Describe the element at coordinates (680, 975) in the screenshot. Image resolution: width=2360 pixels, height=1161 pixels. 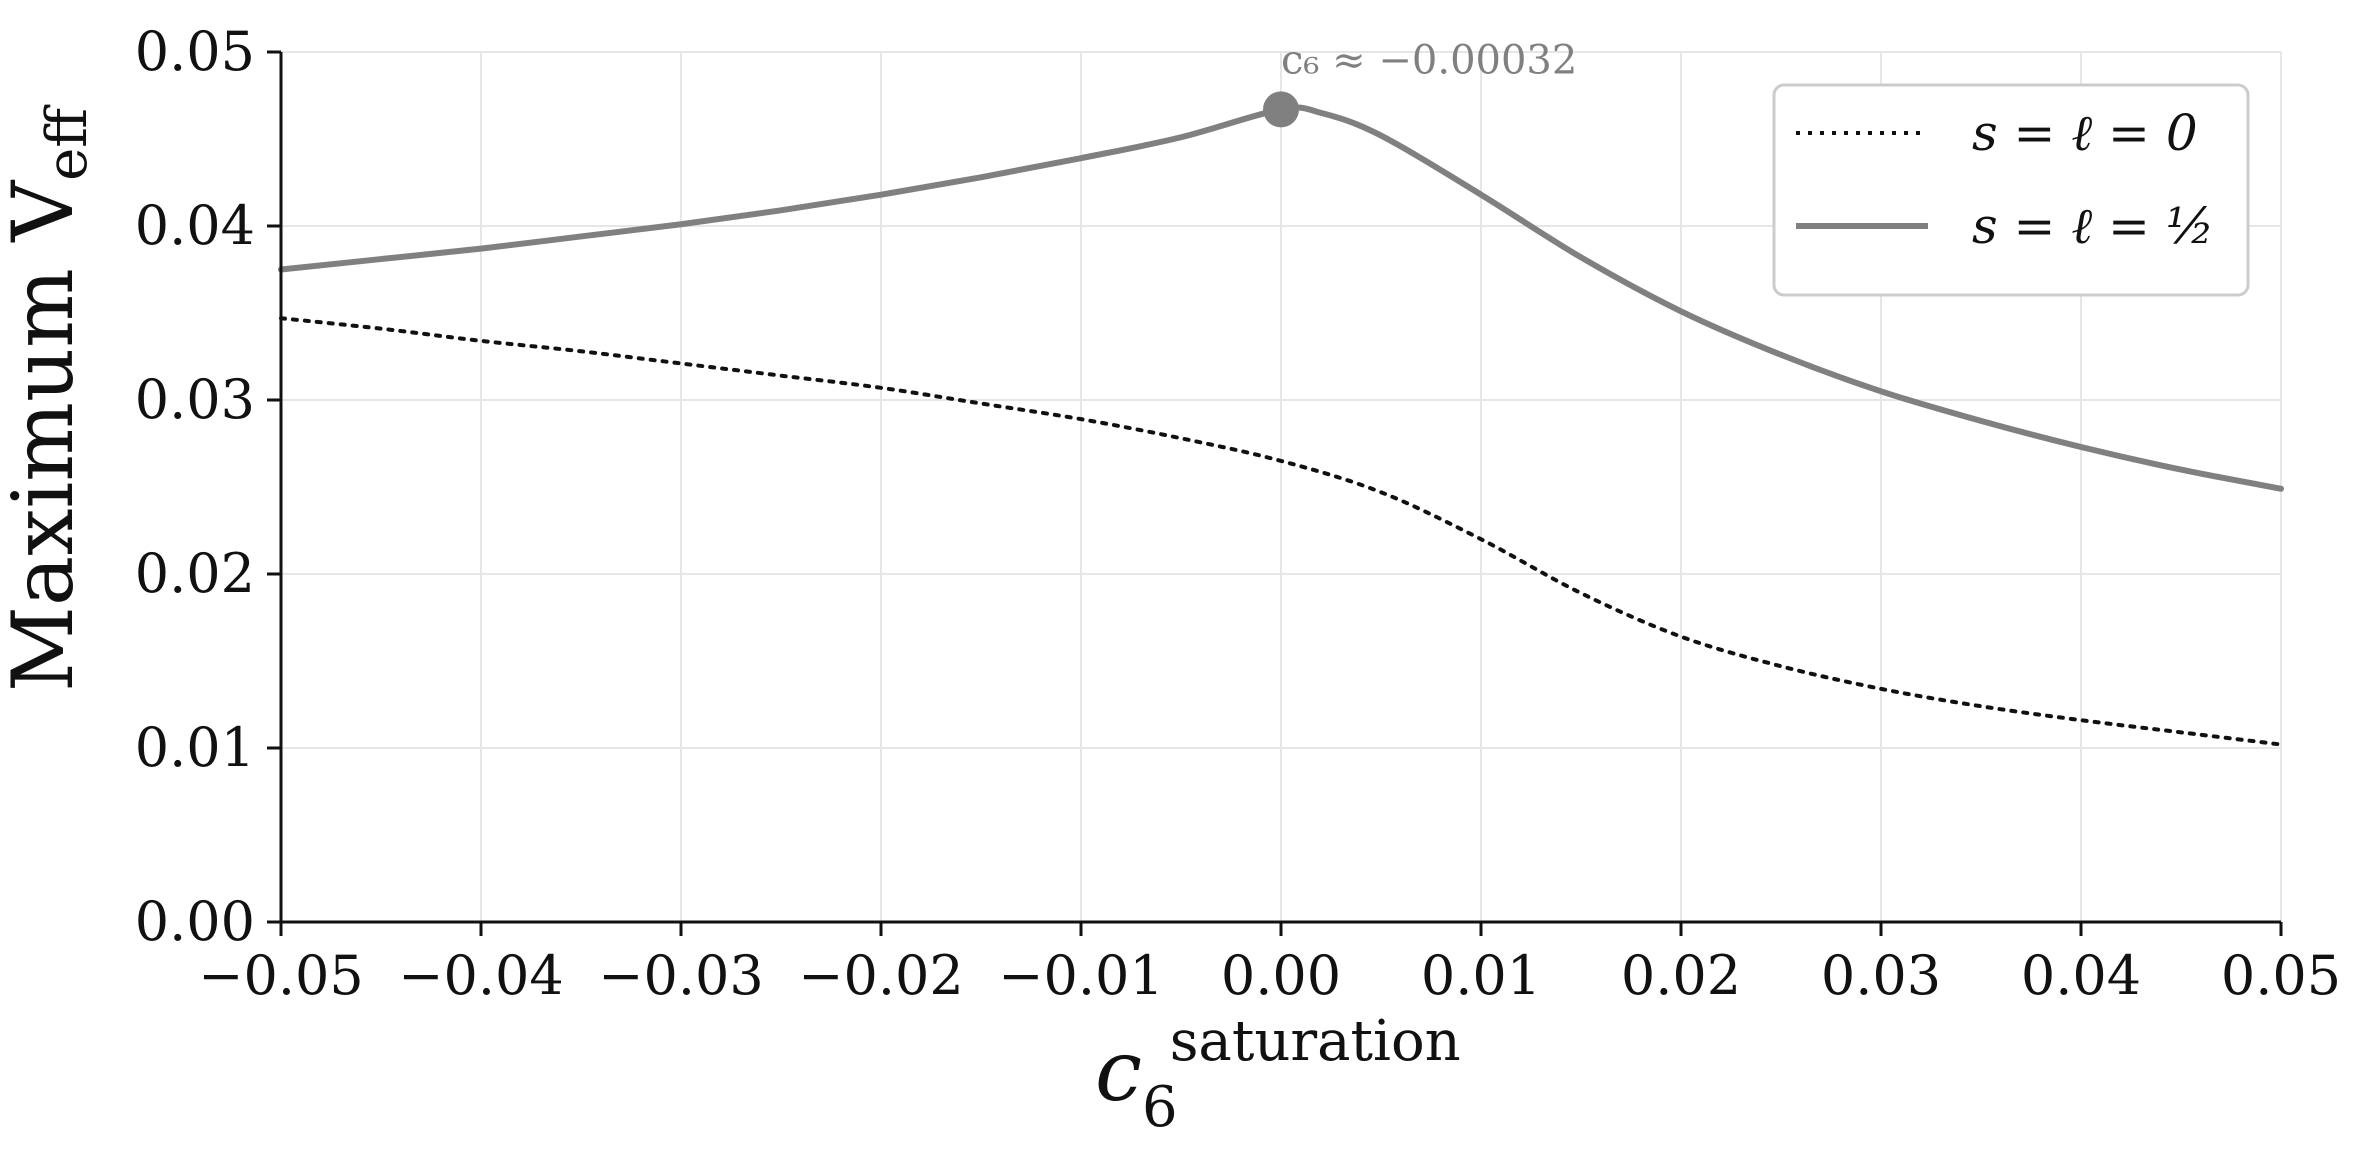
I see `x-tick-label-2: −0.03` at that location.